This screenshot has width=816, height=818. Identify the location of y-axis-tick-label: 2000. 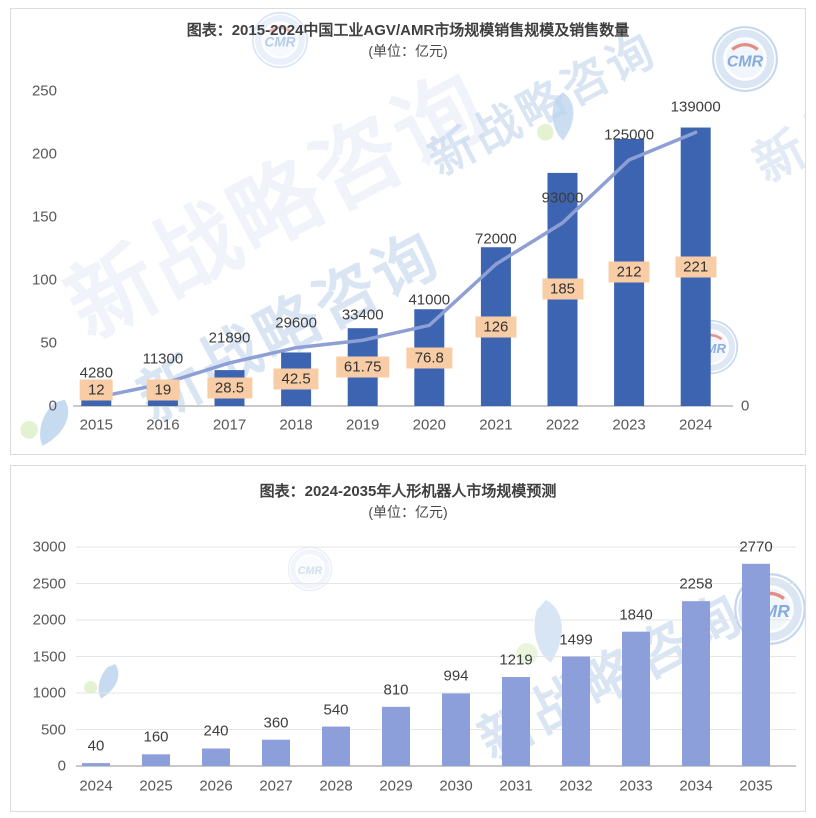
(49, 620).